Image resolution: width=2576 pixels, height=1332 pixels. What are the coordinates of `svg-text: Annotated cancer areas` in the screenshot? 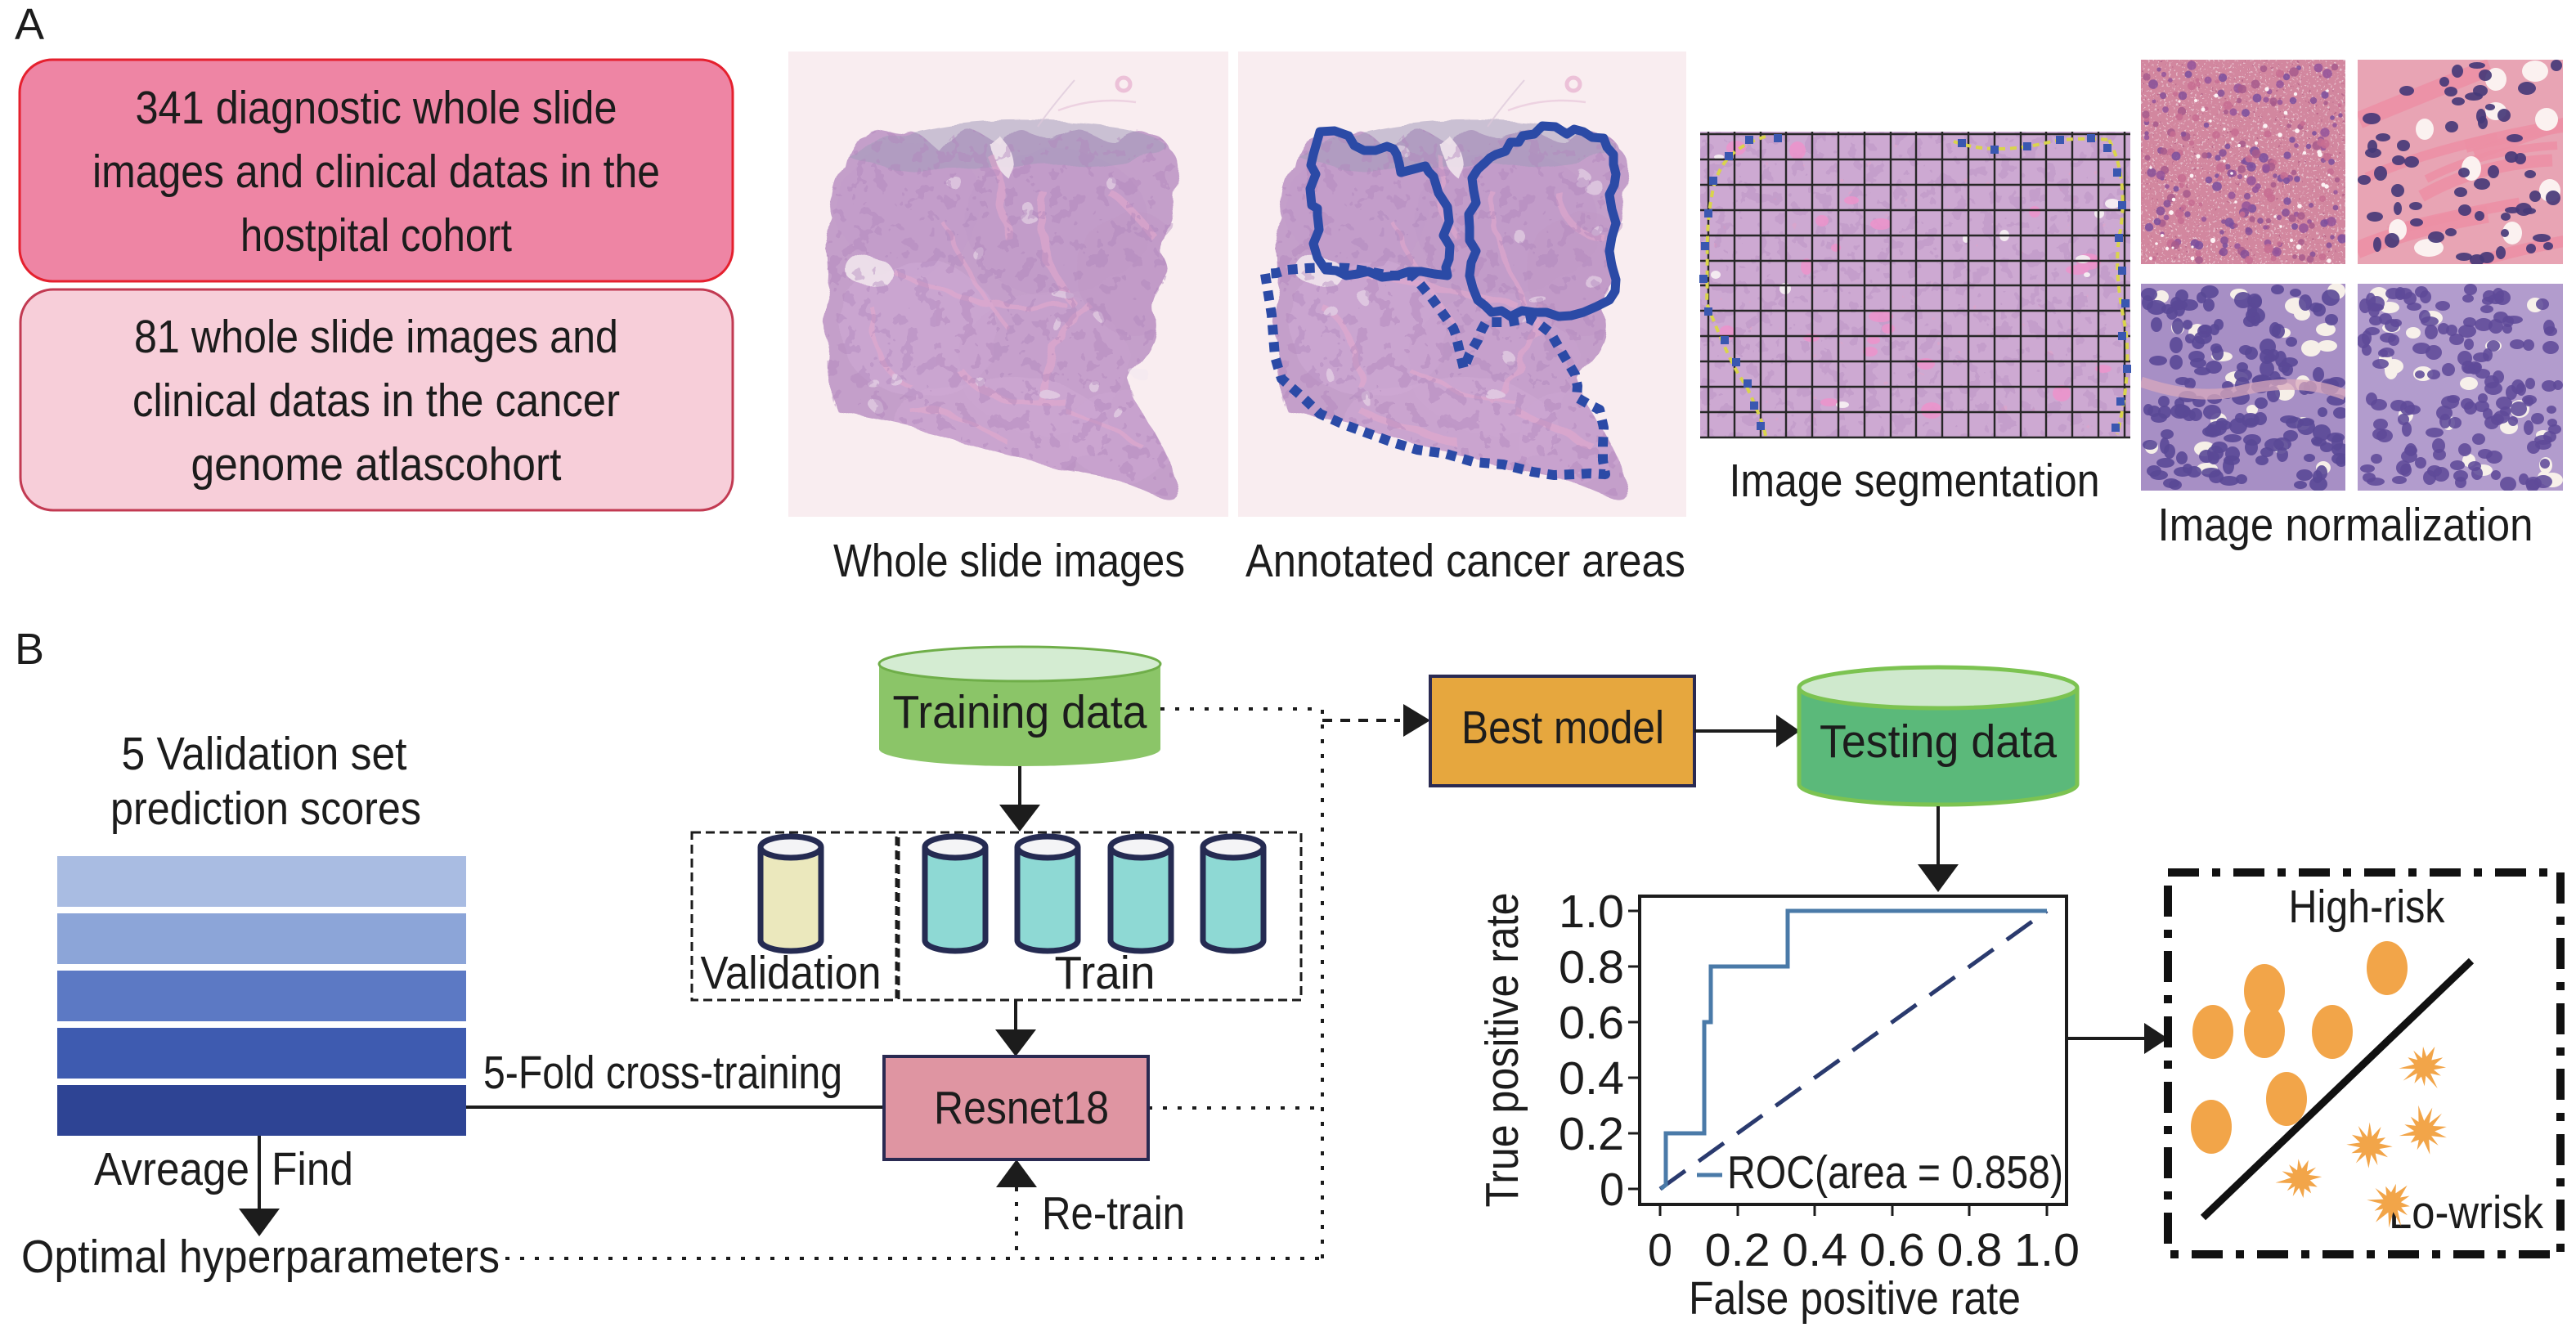 It's located at (1465, 561).